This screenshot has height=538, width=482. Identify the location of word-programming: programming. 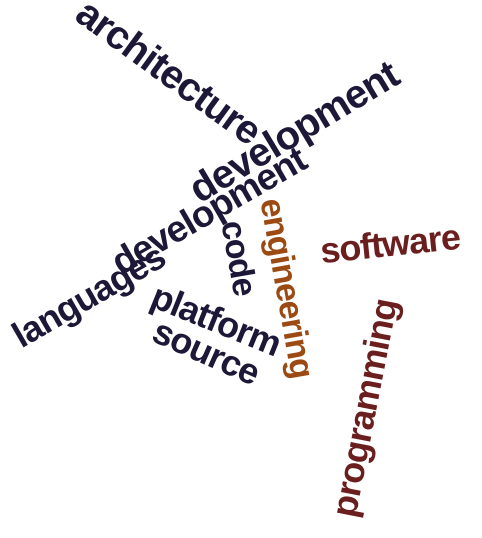
(364, 408).